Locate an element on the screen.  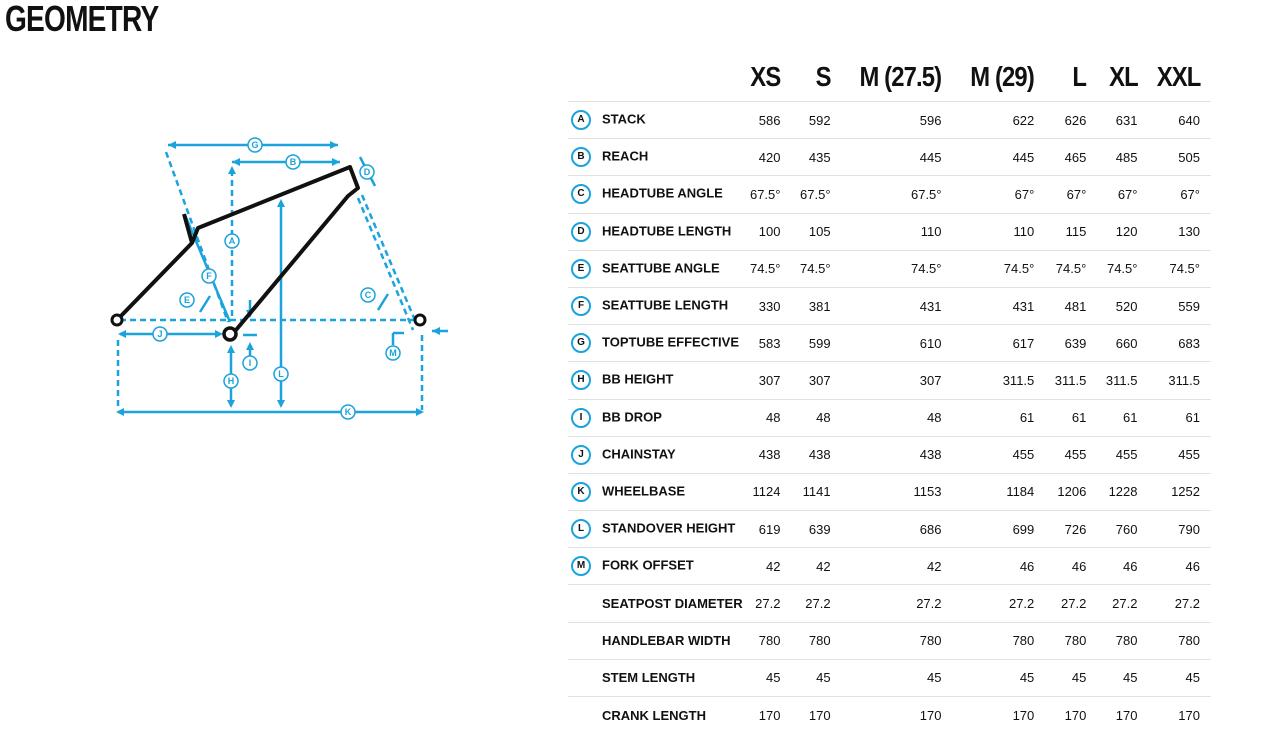
size-header: XS is located at coordinates (762, 76).